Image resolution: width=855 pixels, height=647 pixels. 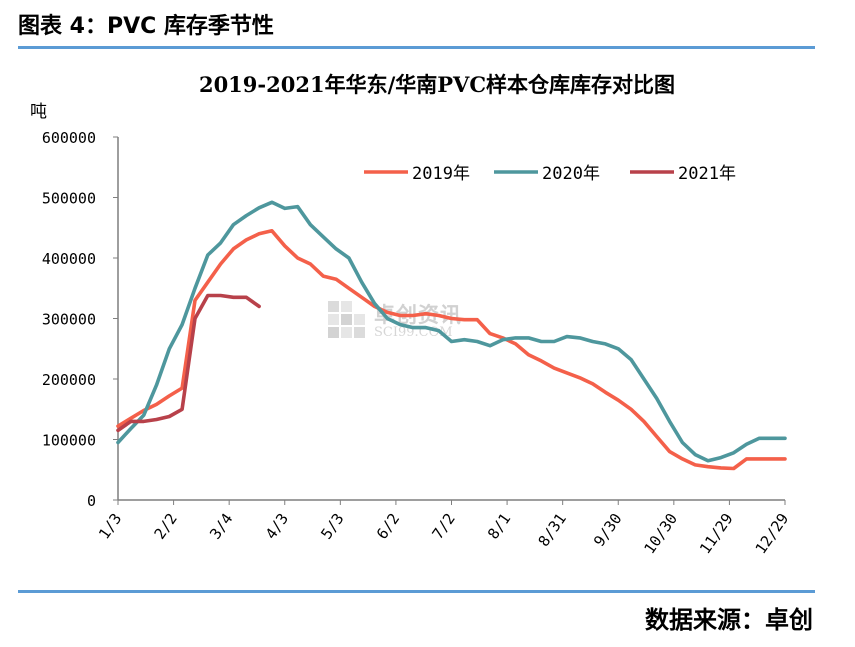 What do you see at coordinates (69, 259) in the screenshot?
I see `y-tick-label: 400000` at bounding box center [69, 259].